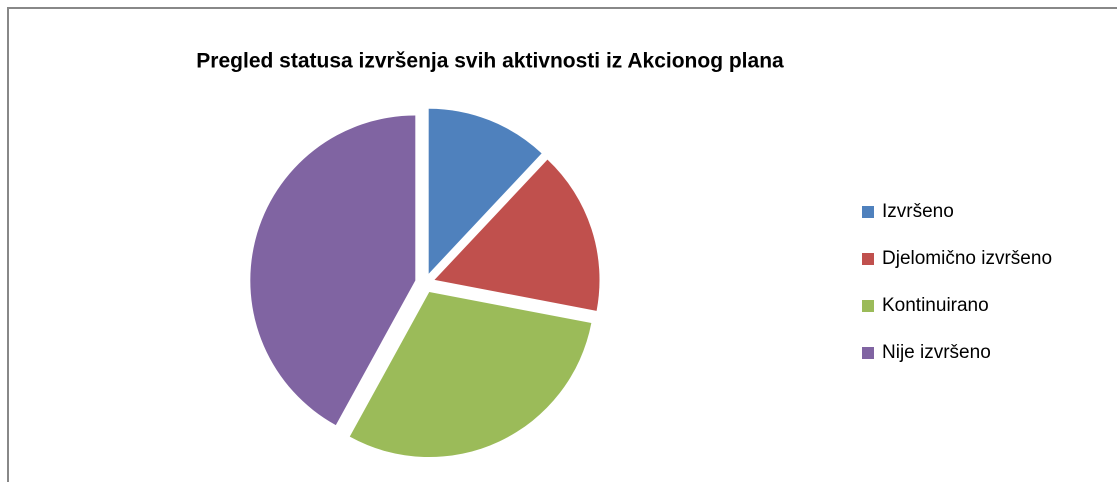 This screenshot has height=487, width=1117. I want to click on legend-label: Djelomično izvršeno, so click(967, 258).